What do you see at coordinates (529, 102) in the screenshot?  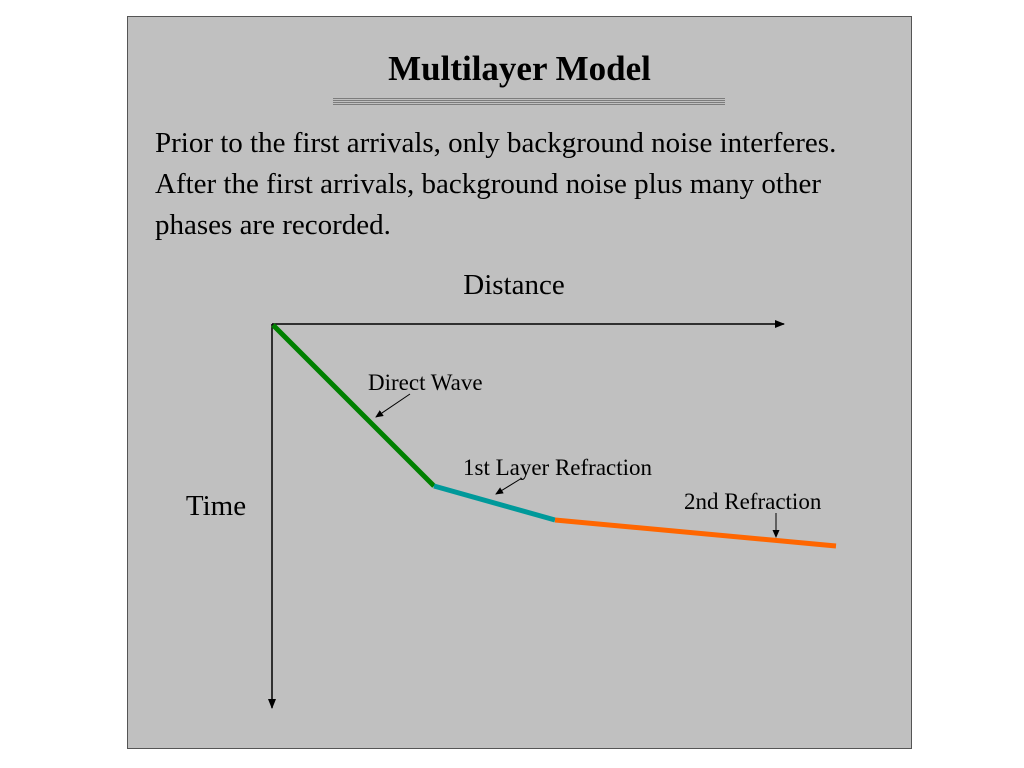 I see `title-underline` at bounding box center [529, 102].